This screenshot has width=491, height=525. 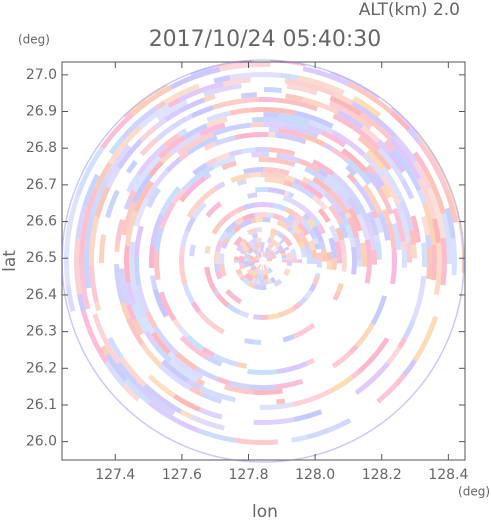 What do you see at coordinates (474, 492) in the screenshot?
I see `x-unit: (deg)` at bounding box center [474, 492].